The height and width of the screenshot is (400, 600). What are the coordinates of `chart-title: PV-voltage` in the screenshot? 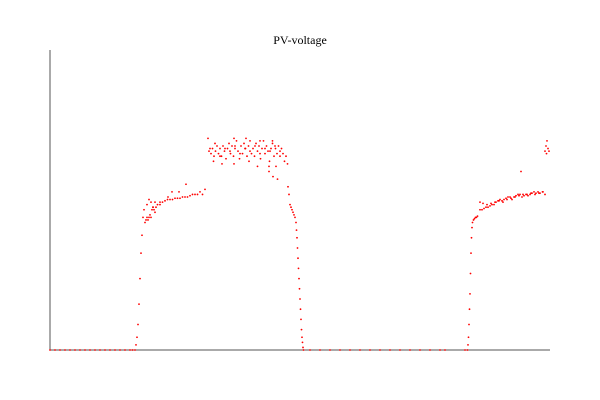 It's located at (300, 40).